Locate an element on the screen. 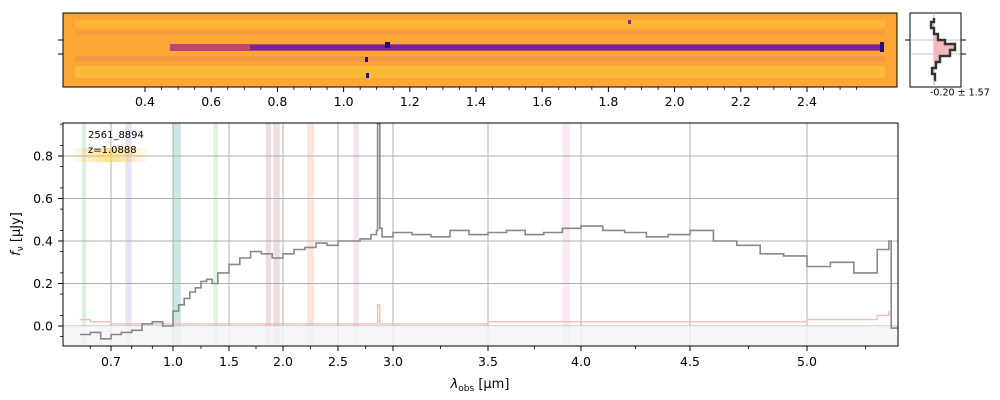  y-tick-label: 0.0 is located at coordinates (43, 326).